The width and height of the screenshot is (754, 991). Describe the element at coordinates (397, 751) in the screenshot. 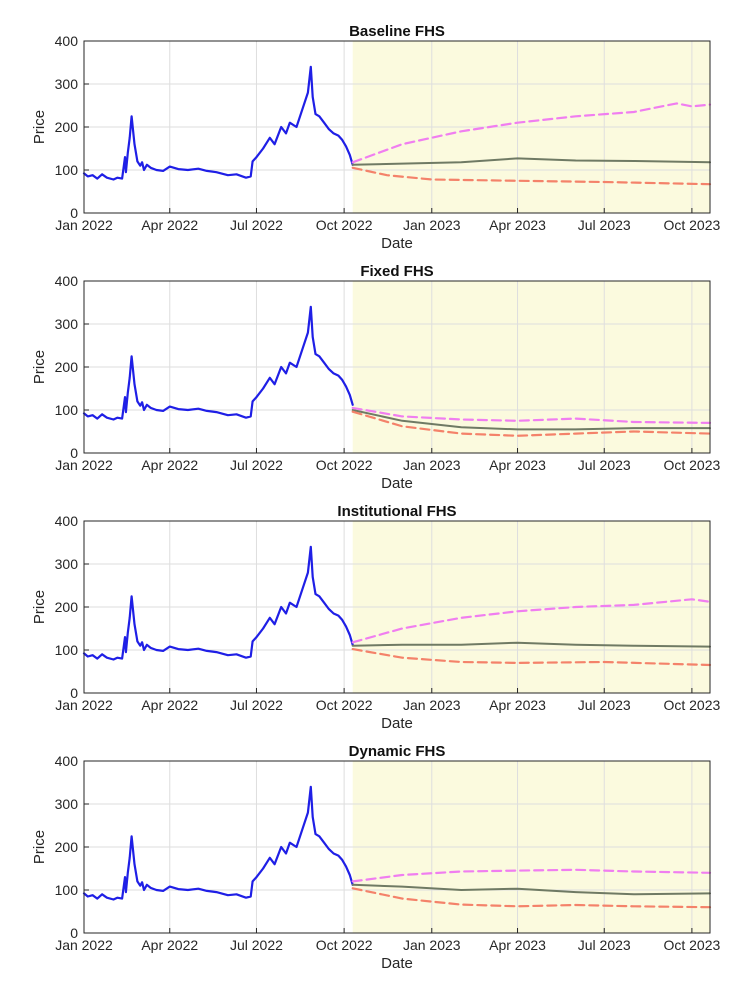

I see `chart-title: Dynamic FHS` at that location.